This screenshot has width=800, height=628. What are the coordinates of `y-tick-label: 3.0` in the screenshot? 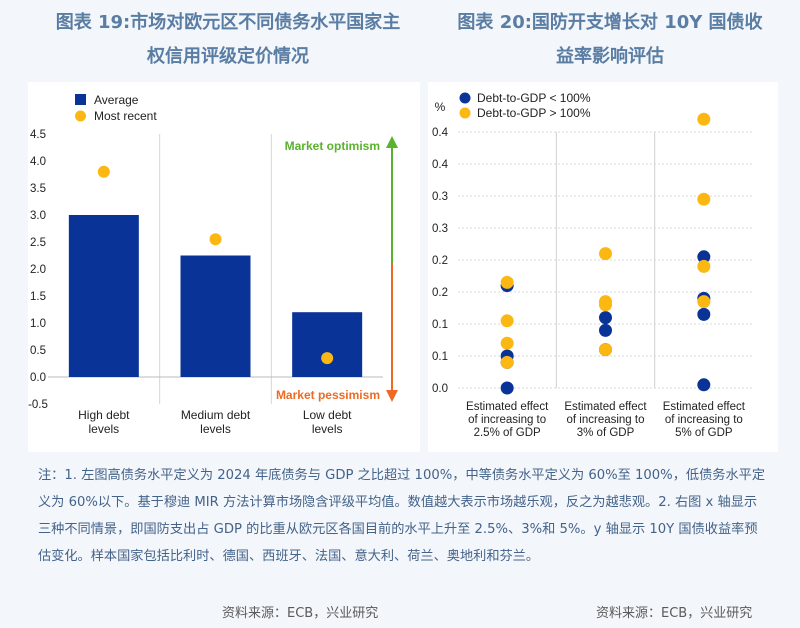 It's located at (38, 216).